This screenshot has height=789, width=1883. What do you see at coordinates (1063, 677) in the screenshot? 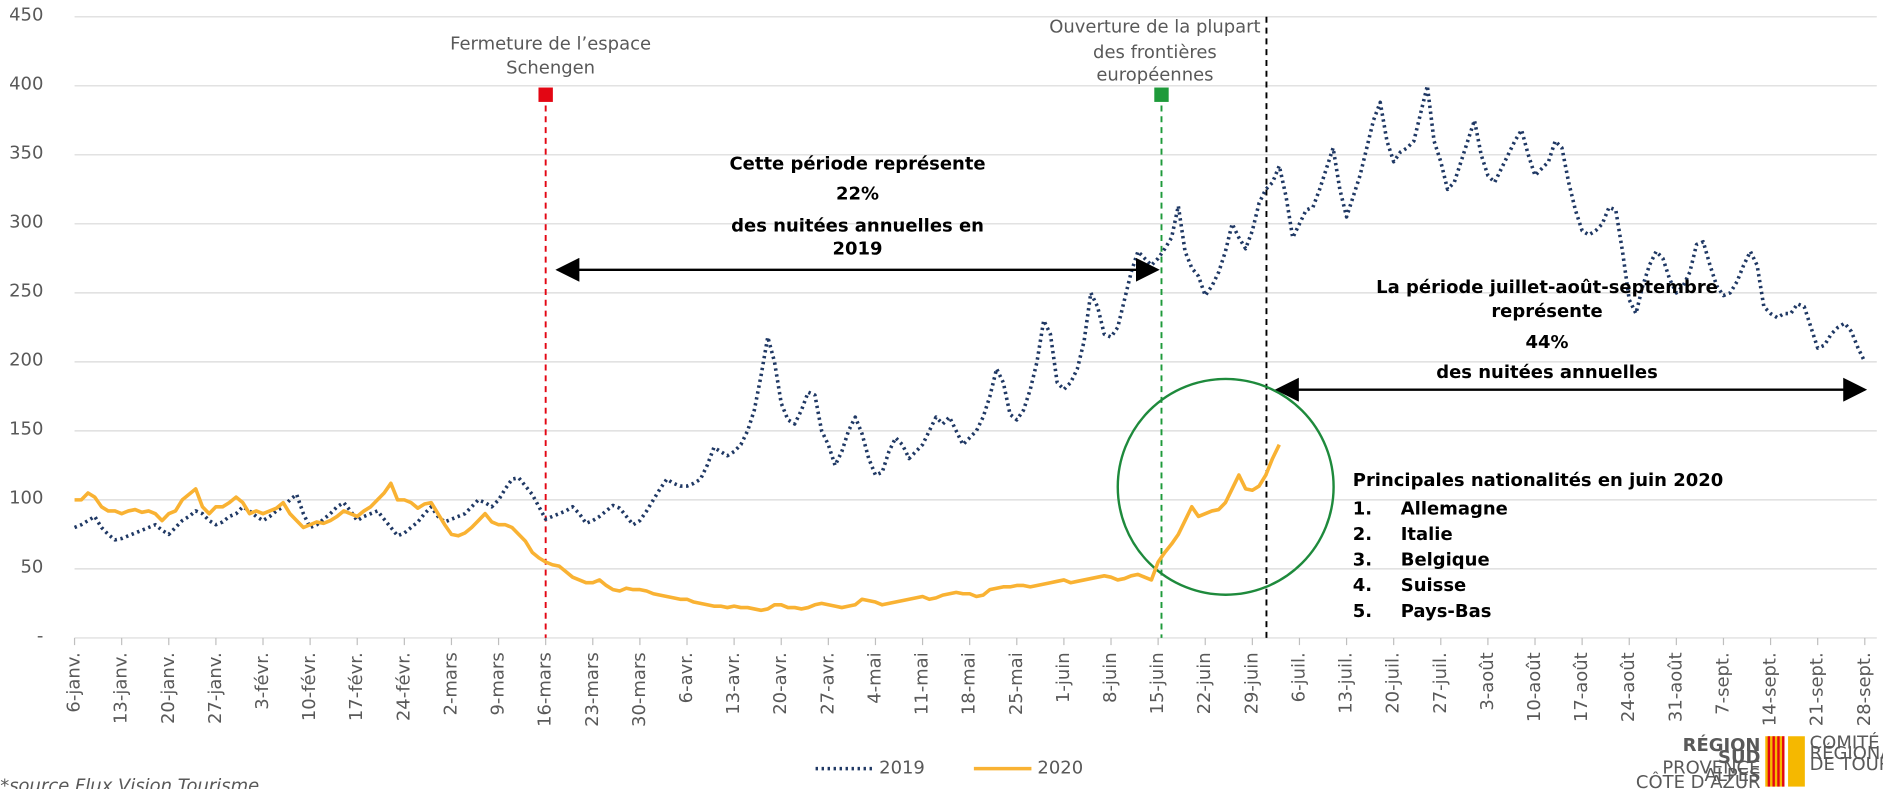
I see `x-tick-label: 1-juin` at bounding box center [1063, 677].